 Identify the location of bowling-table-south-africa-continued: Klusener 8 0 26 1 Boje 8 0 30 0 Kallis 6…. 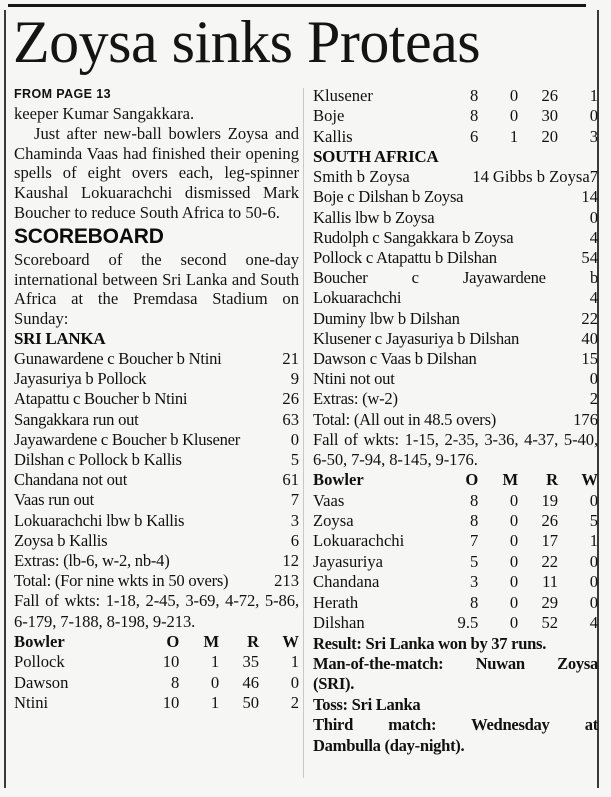
(455, 116).